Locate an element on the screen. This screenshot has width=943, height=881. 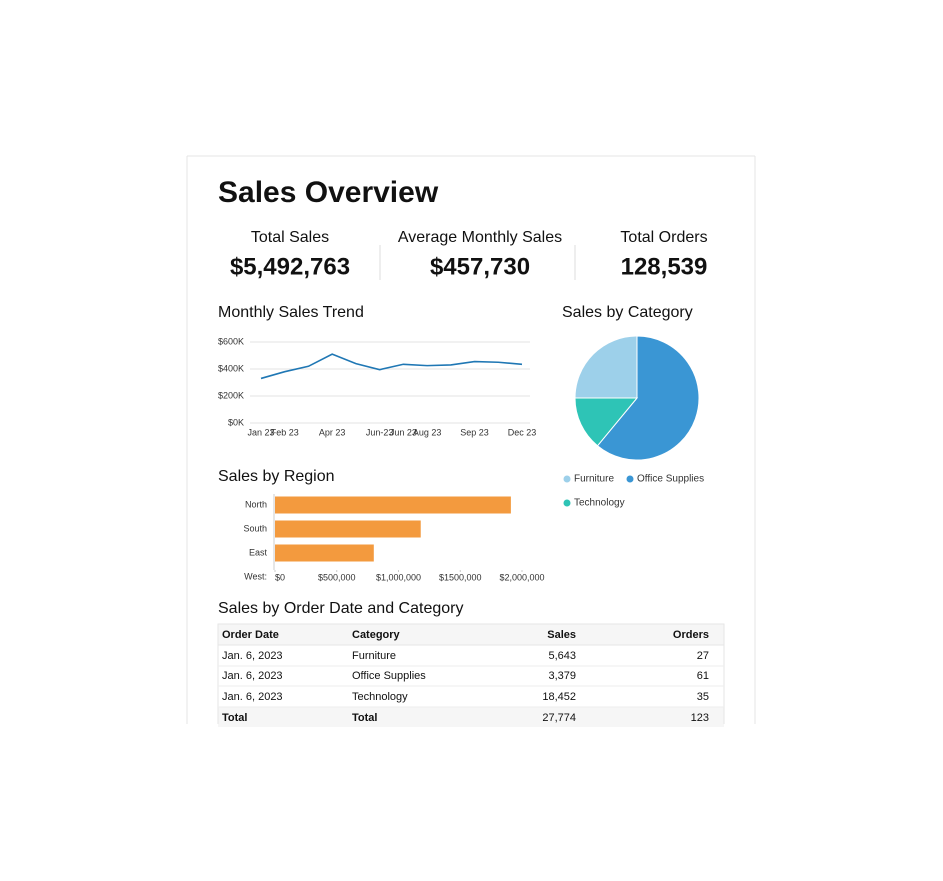
x-tick-label: $500,000 is located at coordinates (337, 577).